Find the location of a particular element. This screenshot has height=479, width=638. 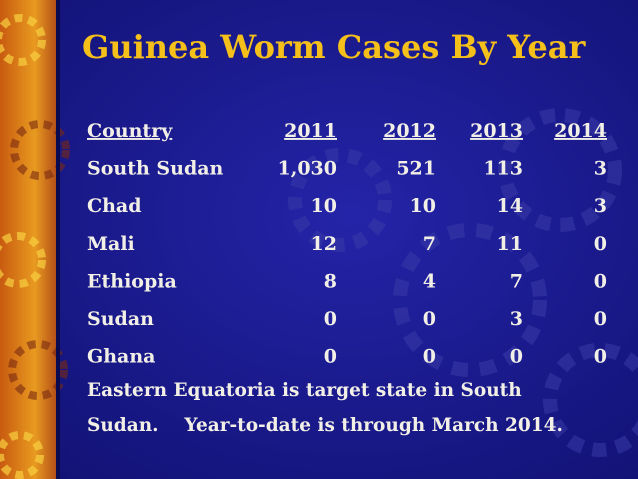

table-cell: Ghana is located at coordinates (121, 357).